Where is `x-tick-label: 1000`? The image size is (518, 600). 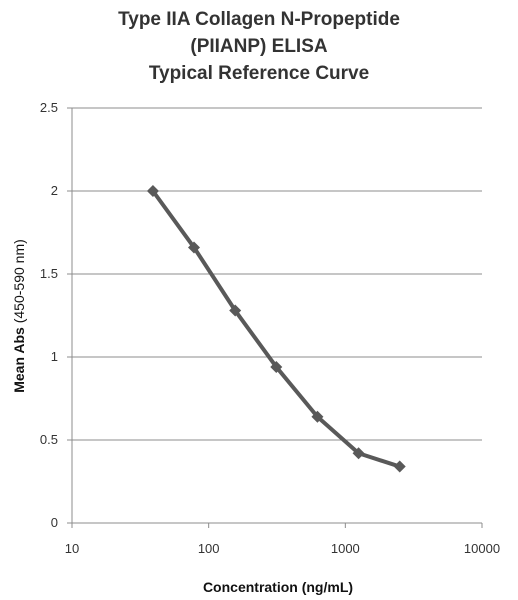
x-tick-label: 1000 is located at coordinates (345, 548).